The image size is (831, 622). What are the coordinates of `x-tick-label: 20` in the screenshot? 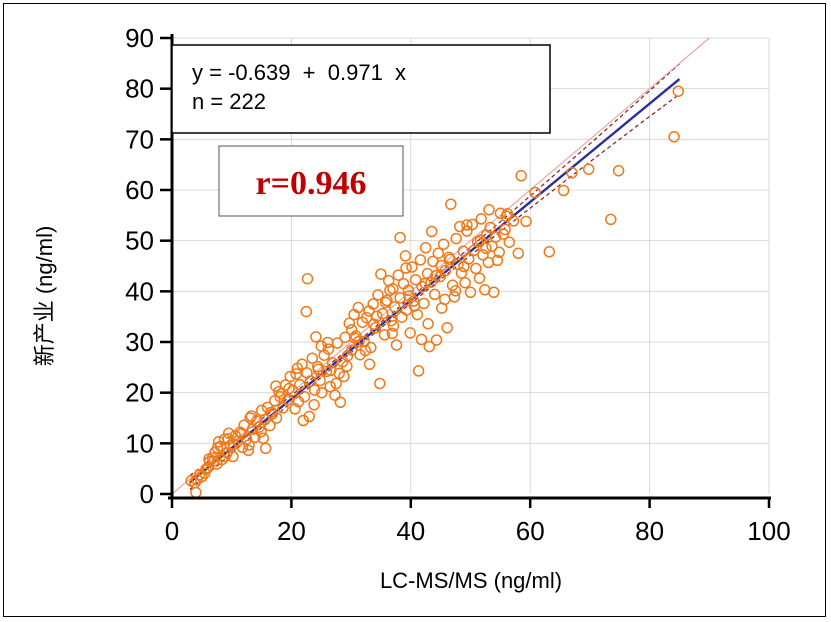 It's located at (291, 531).